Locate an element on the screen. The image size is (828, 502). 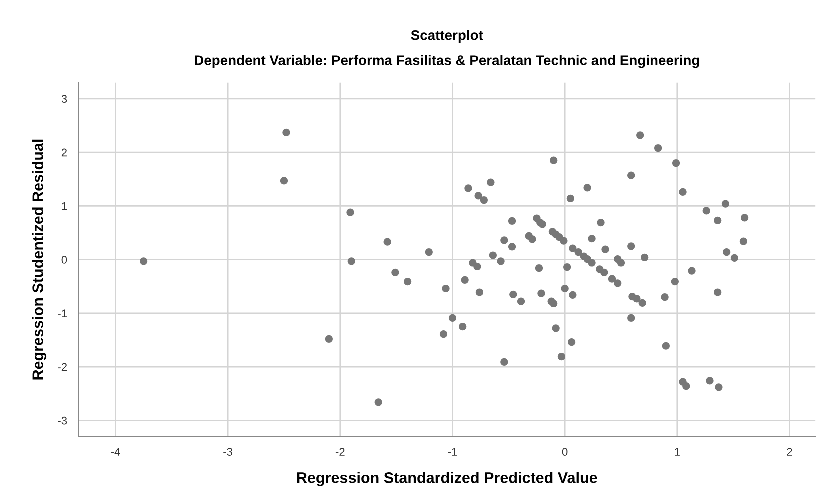
y-tick-label: -2 is located at coordinates (62, 367).